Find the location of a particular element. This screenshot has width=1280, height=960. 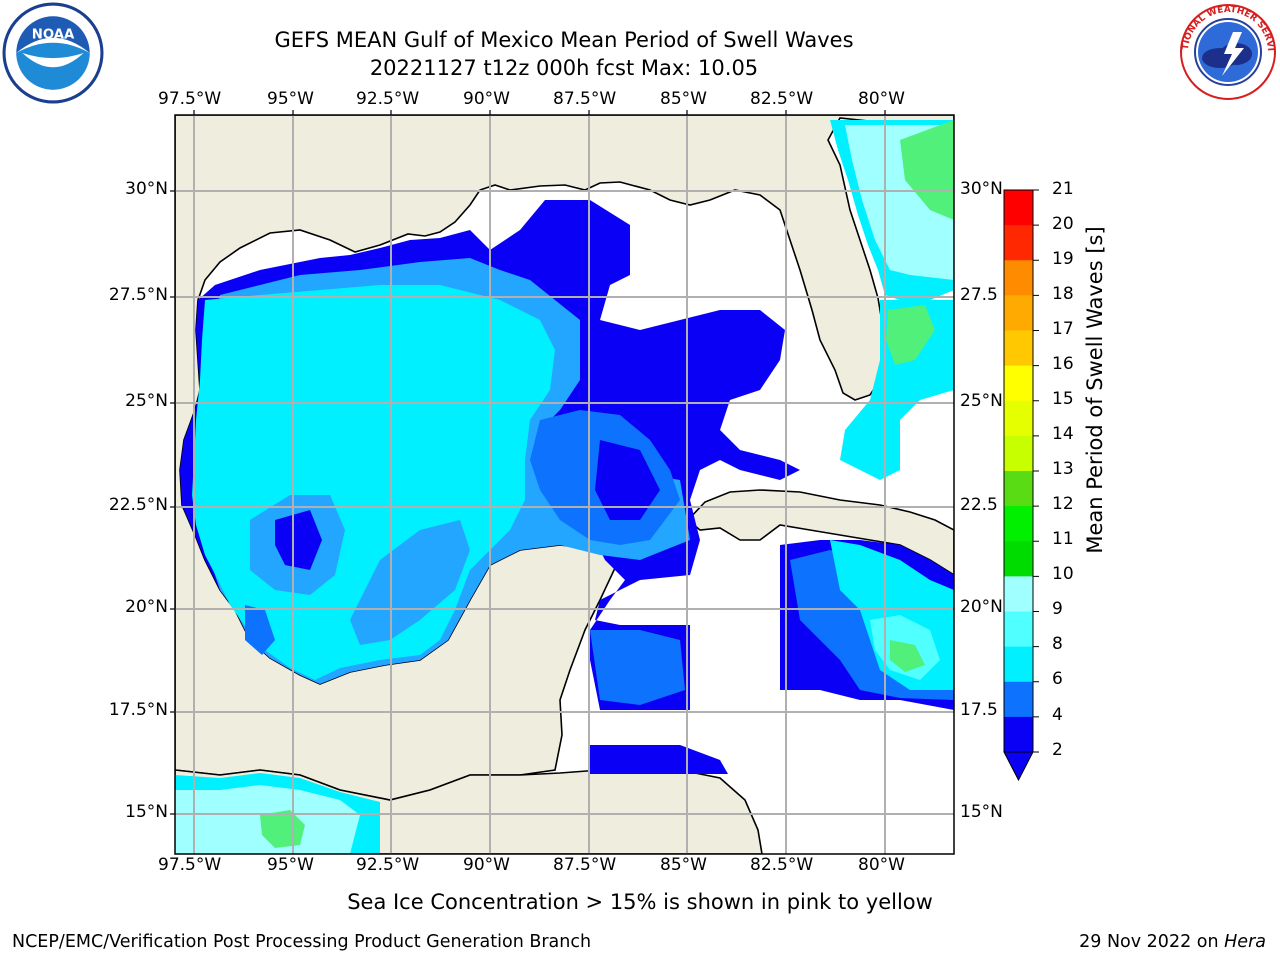

lat-tick-left: 30°N is located at coordinates (146, 189).